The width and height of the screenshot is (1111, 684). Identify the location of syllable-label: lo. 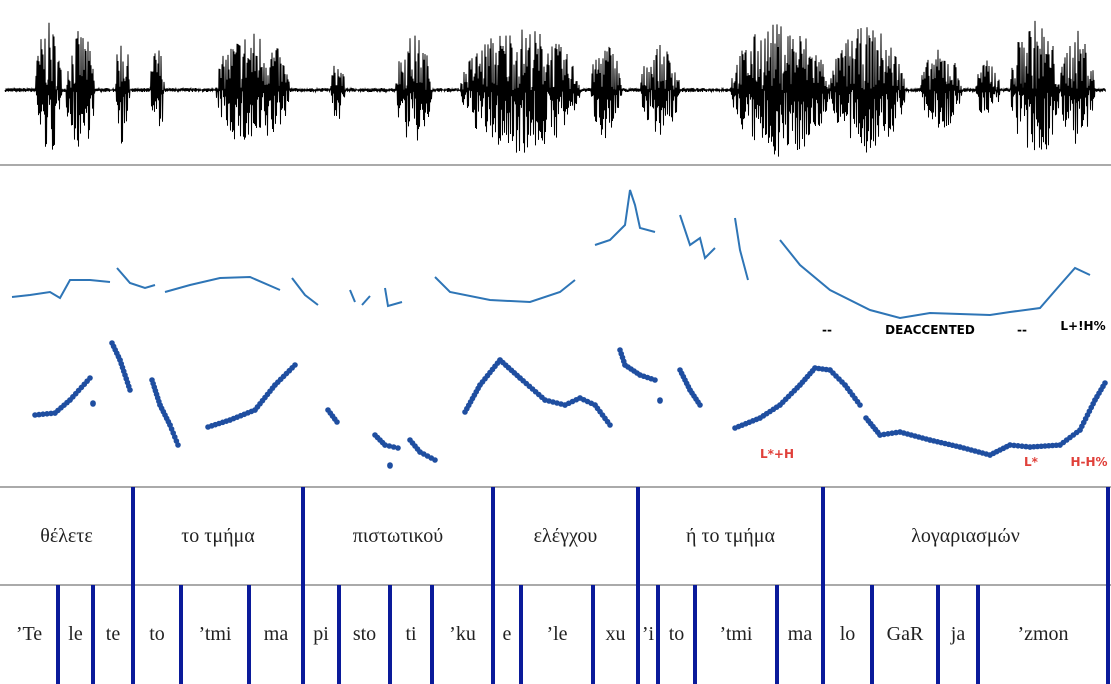
(848, 634).